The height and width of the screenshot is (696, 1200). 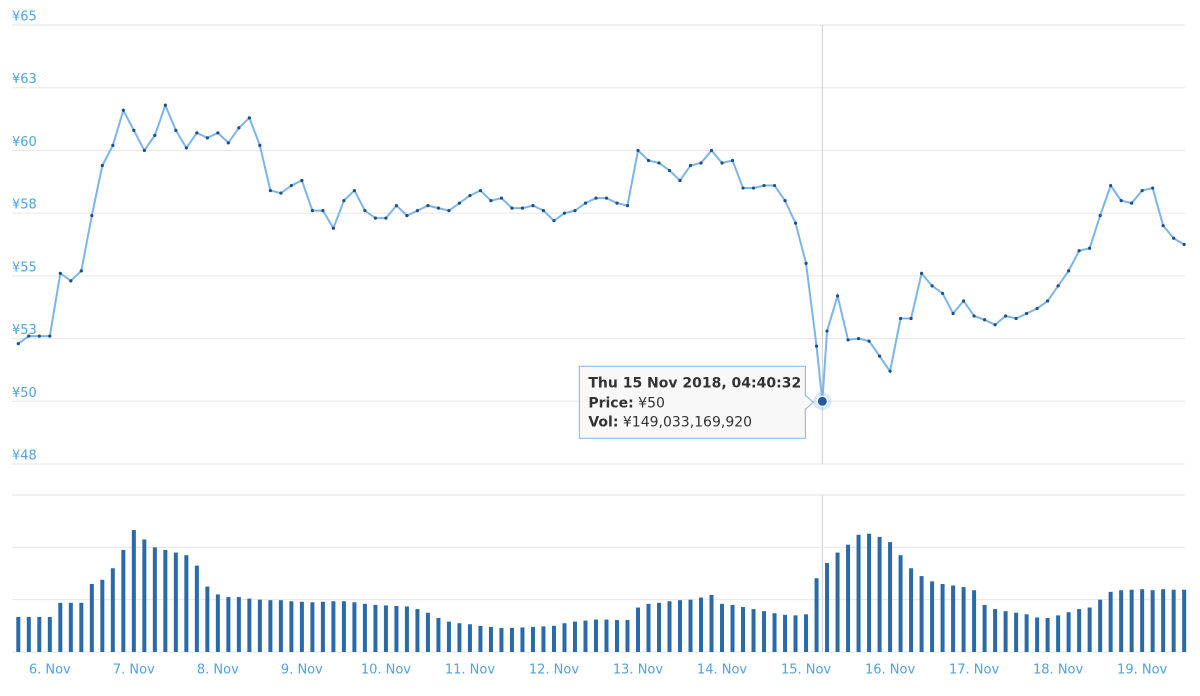 What do you see at coordinates (24, 267) in the screenshot?
I see `y-tick-label: ¥55` at bounding box center [24, 267].